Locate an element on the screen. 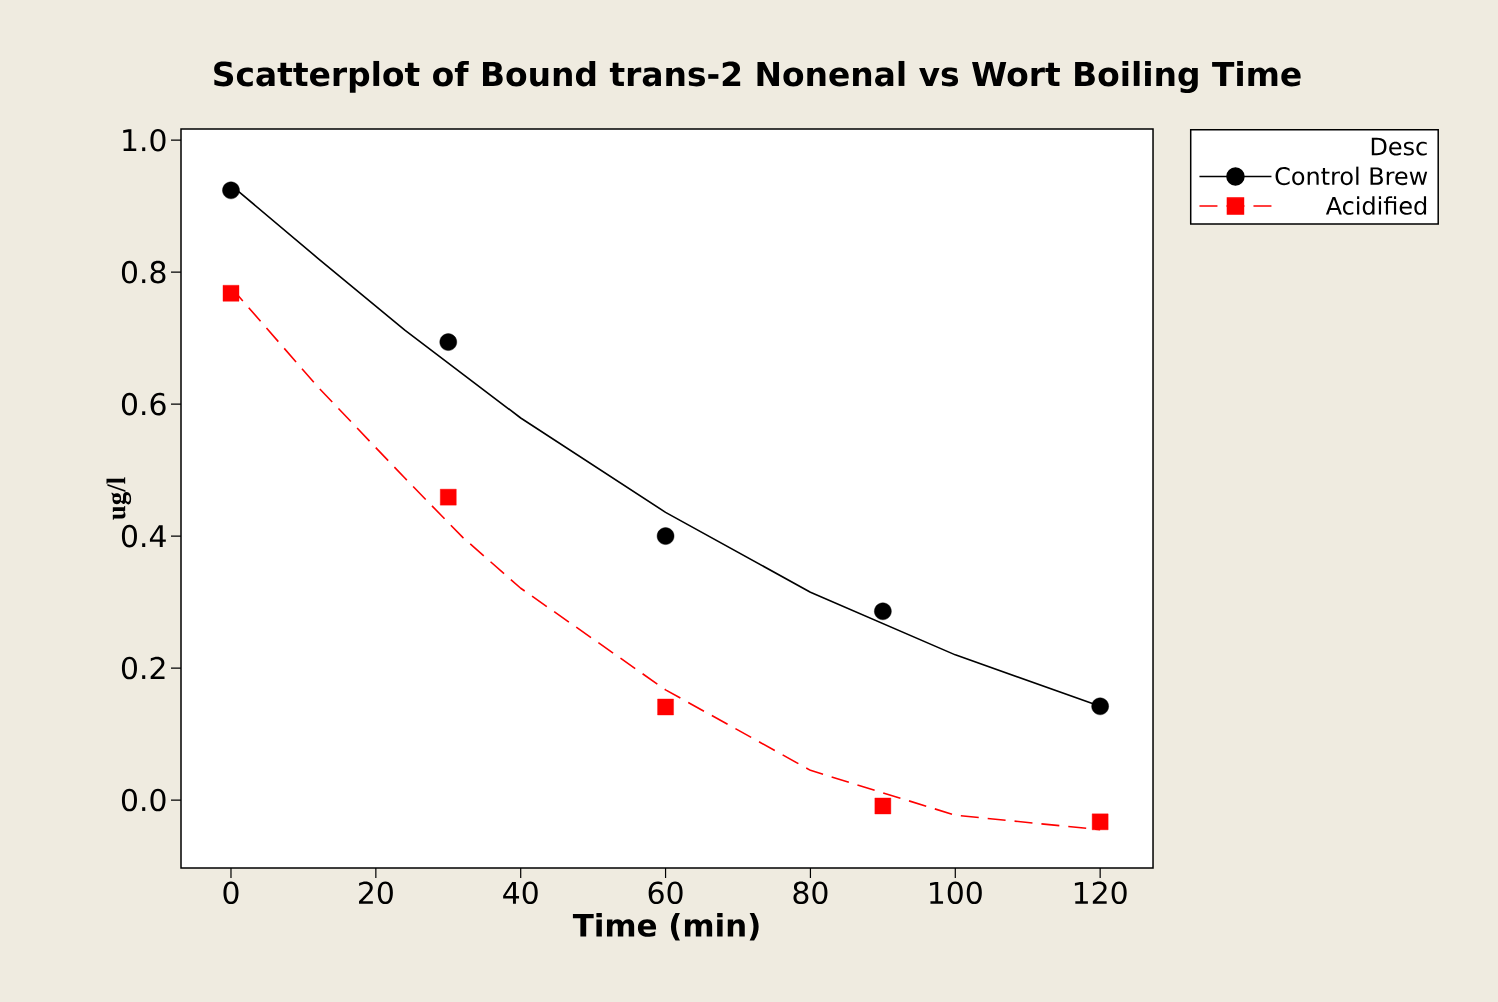 This screenshot has width=1498, height=1002. y-tick-label: 0.4 is located at coordinates (143, 536).